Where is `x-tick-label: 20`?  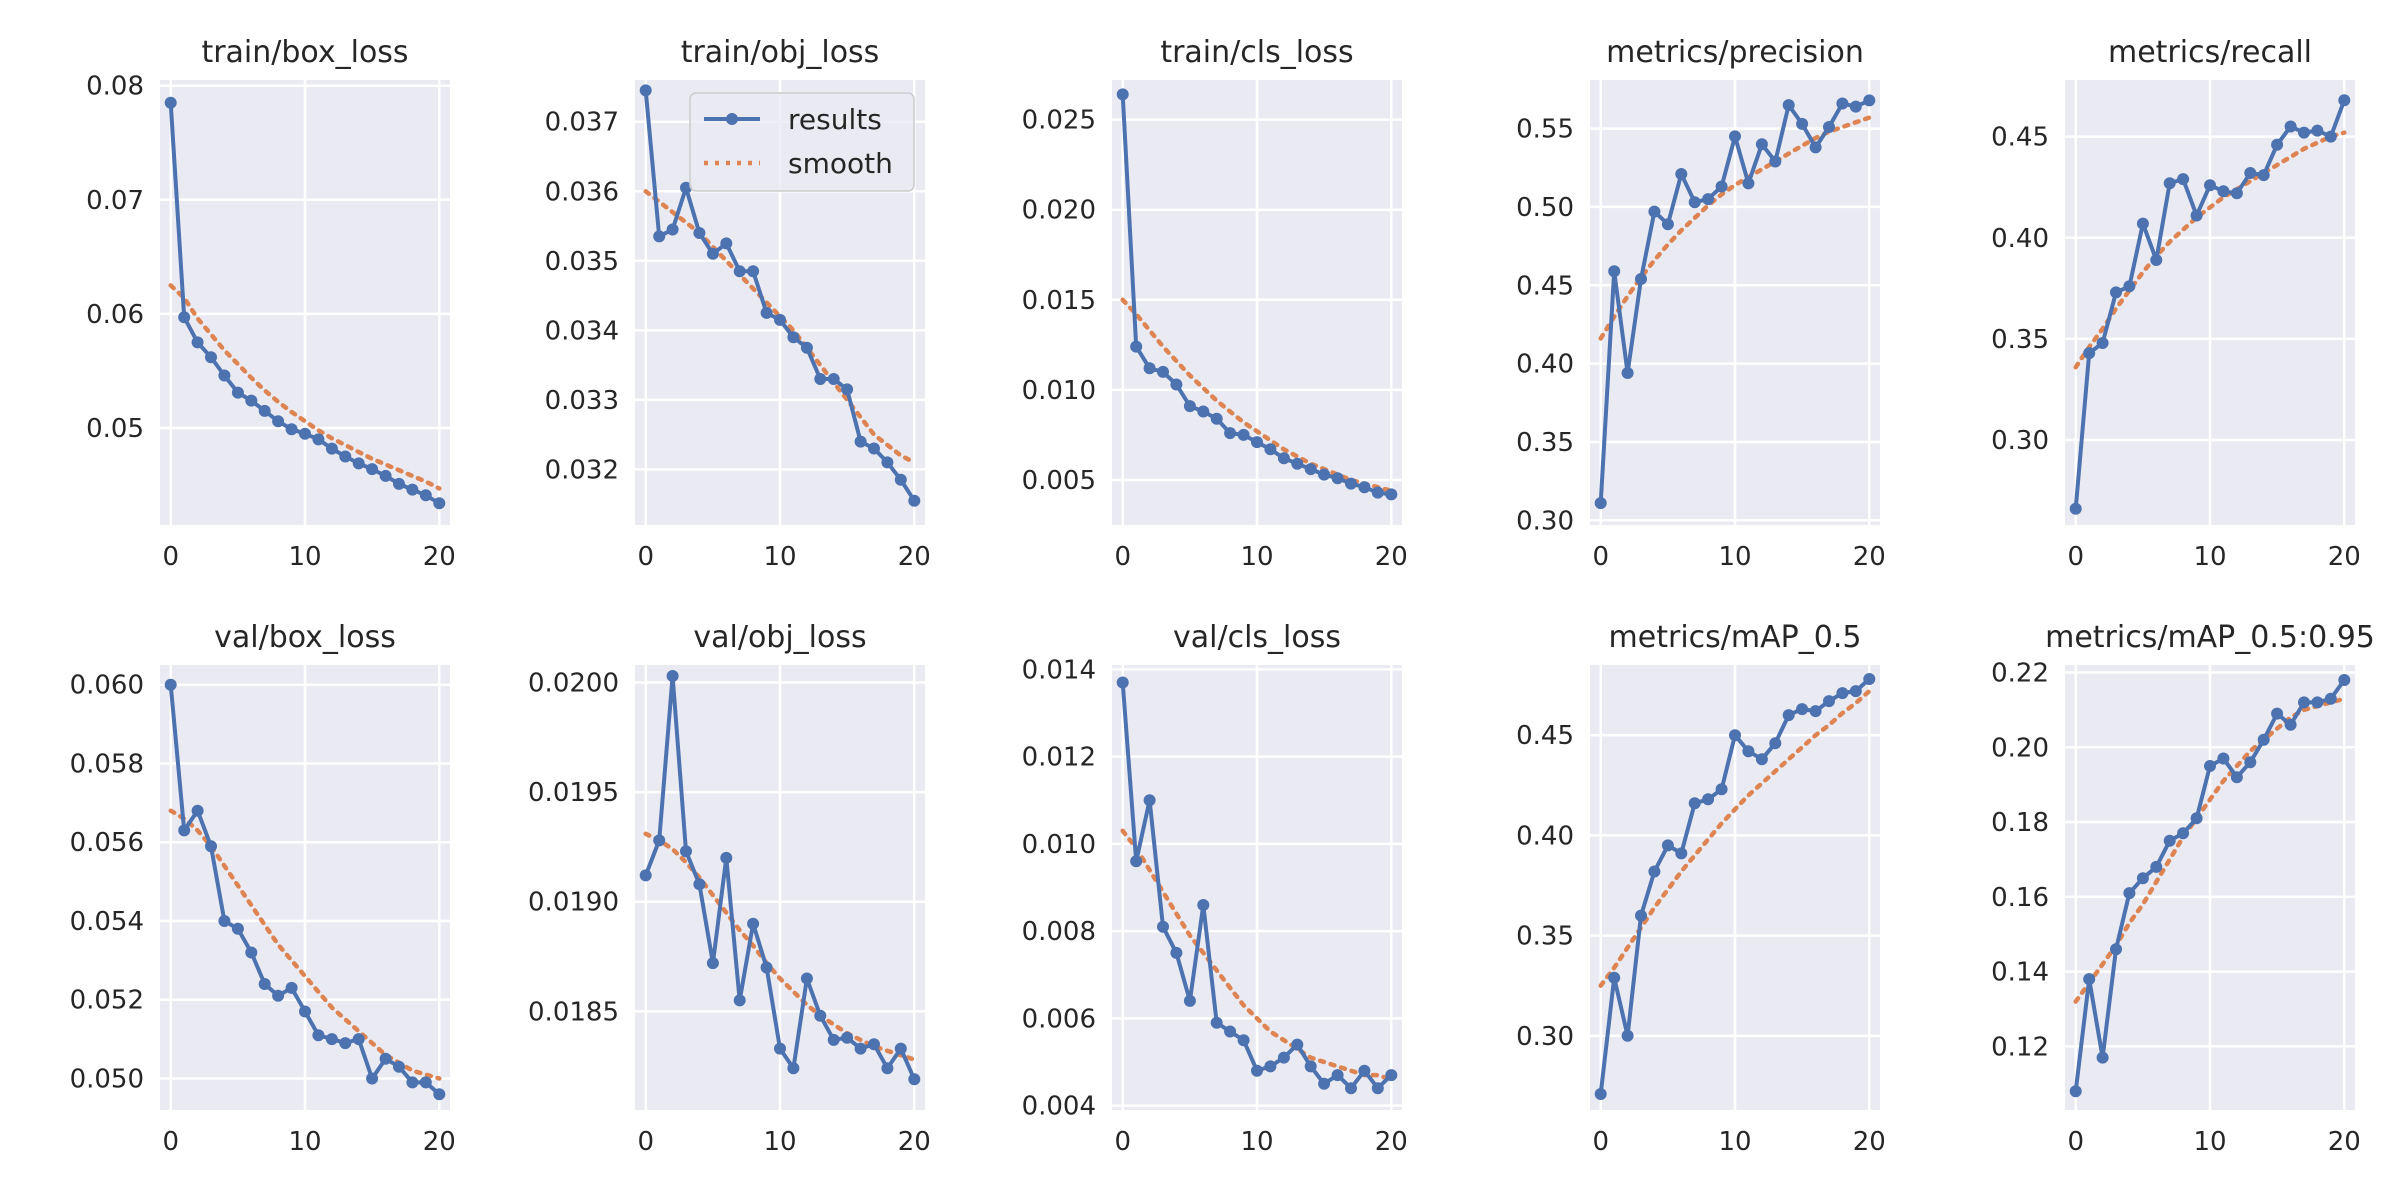 x-tick-label: 20 is located at coordinates (1869, 557).